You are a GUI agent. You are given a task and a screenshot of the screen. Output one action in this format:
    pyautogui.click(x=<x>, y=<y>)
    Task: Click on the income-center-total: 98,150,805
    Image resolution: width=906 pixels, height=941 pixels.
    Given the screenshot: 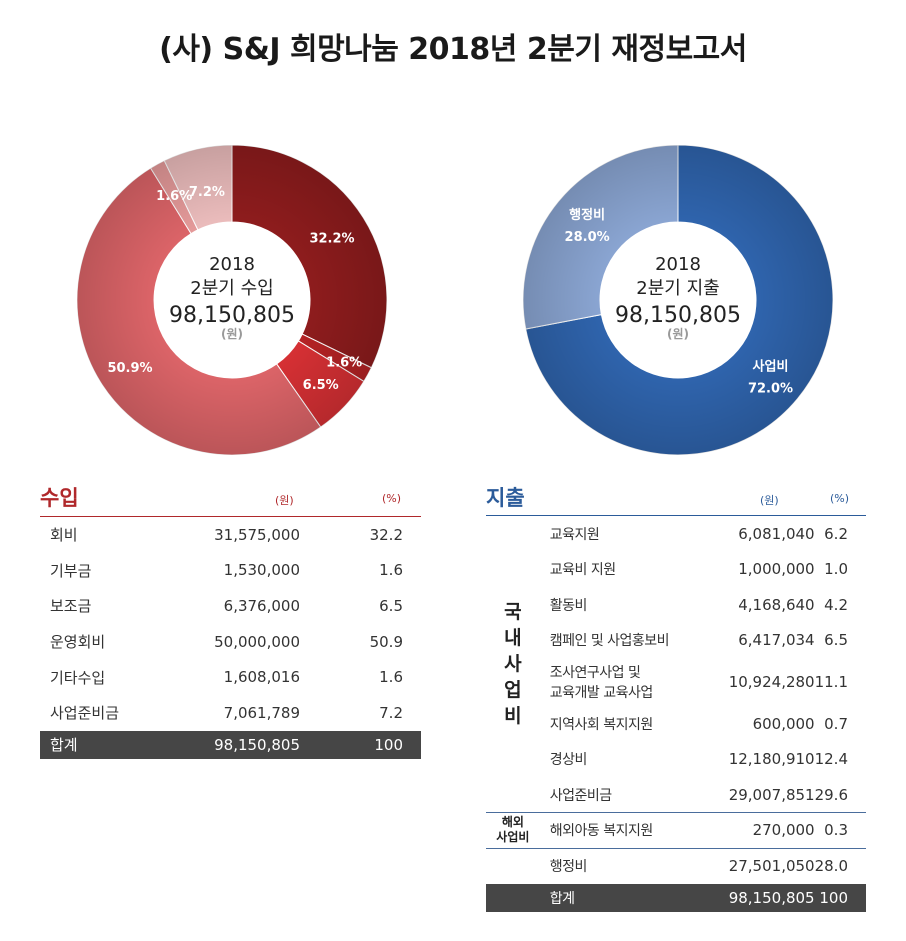 What is the action you would take?
    pyautogui.click(x=232, y=315)
    